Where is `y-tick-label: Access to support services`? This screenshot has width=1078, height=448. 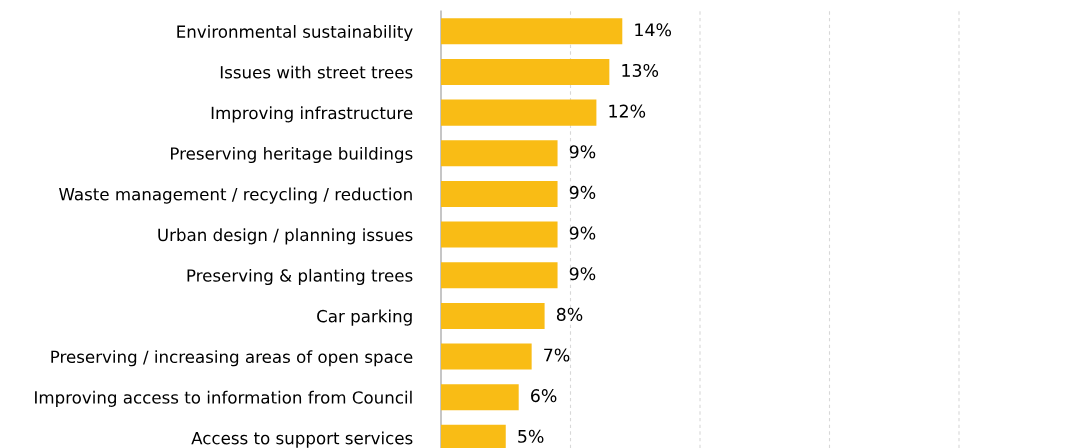
y-tick-label: Access to support services is located at coordinates (302, 439).